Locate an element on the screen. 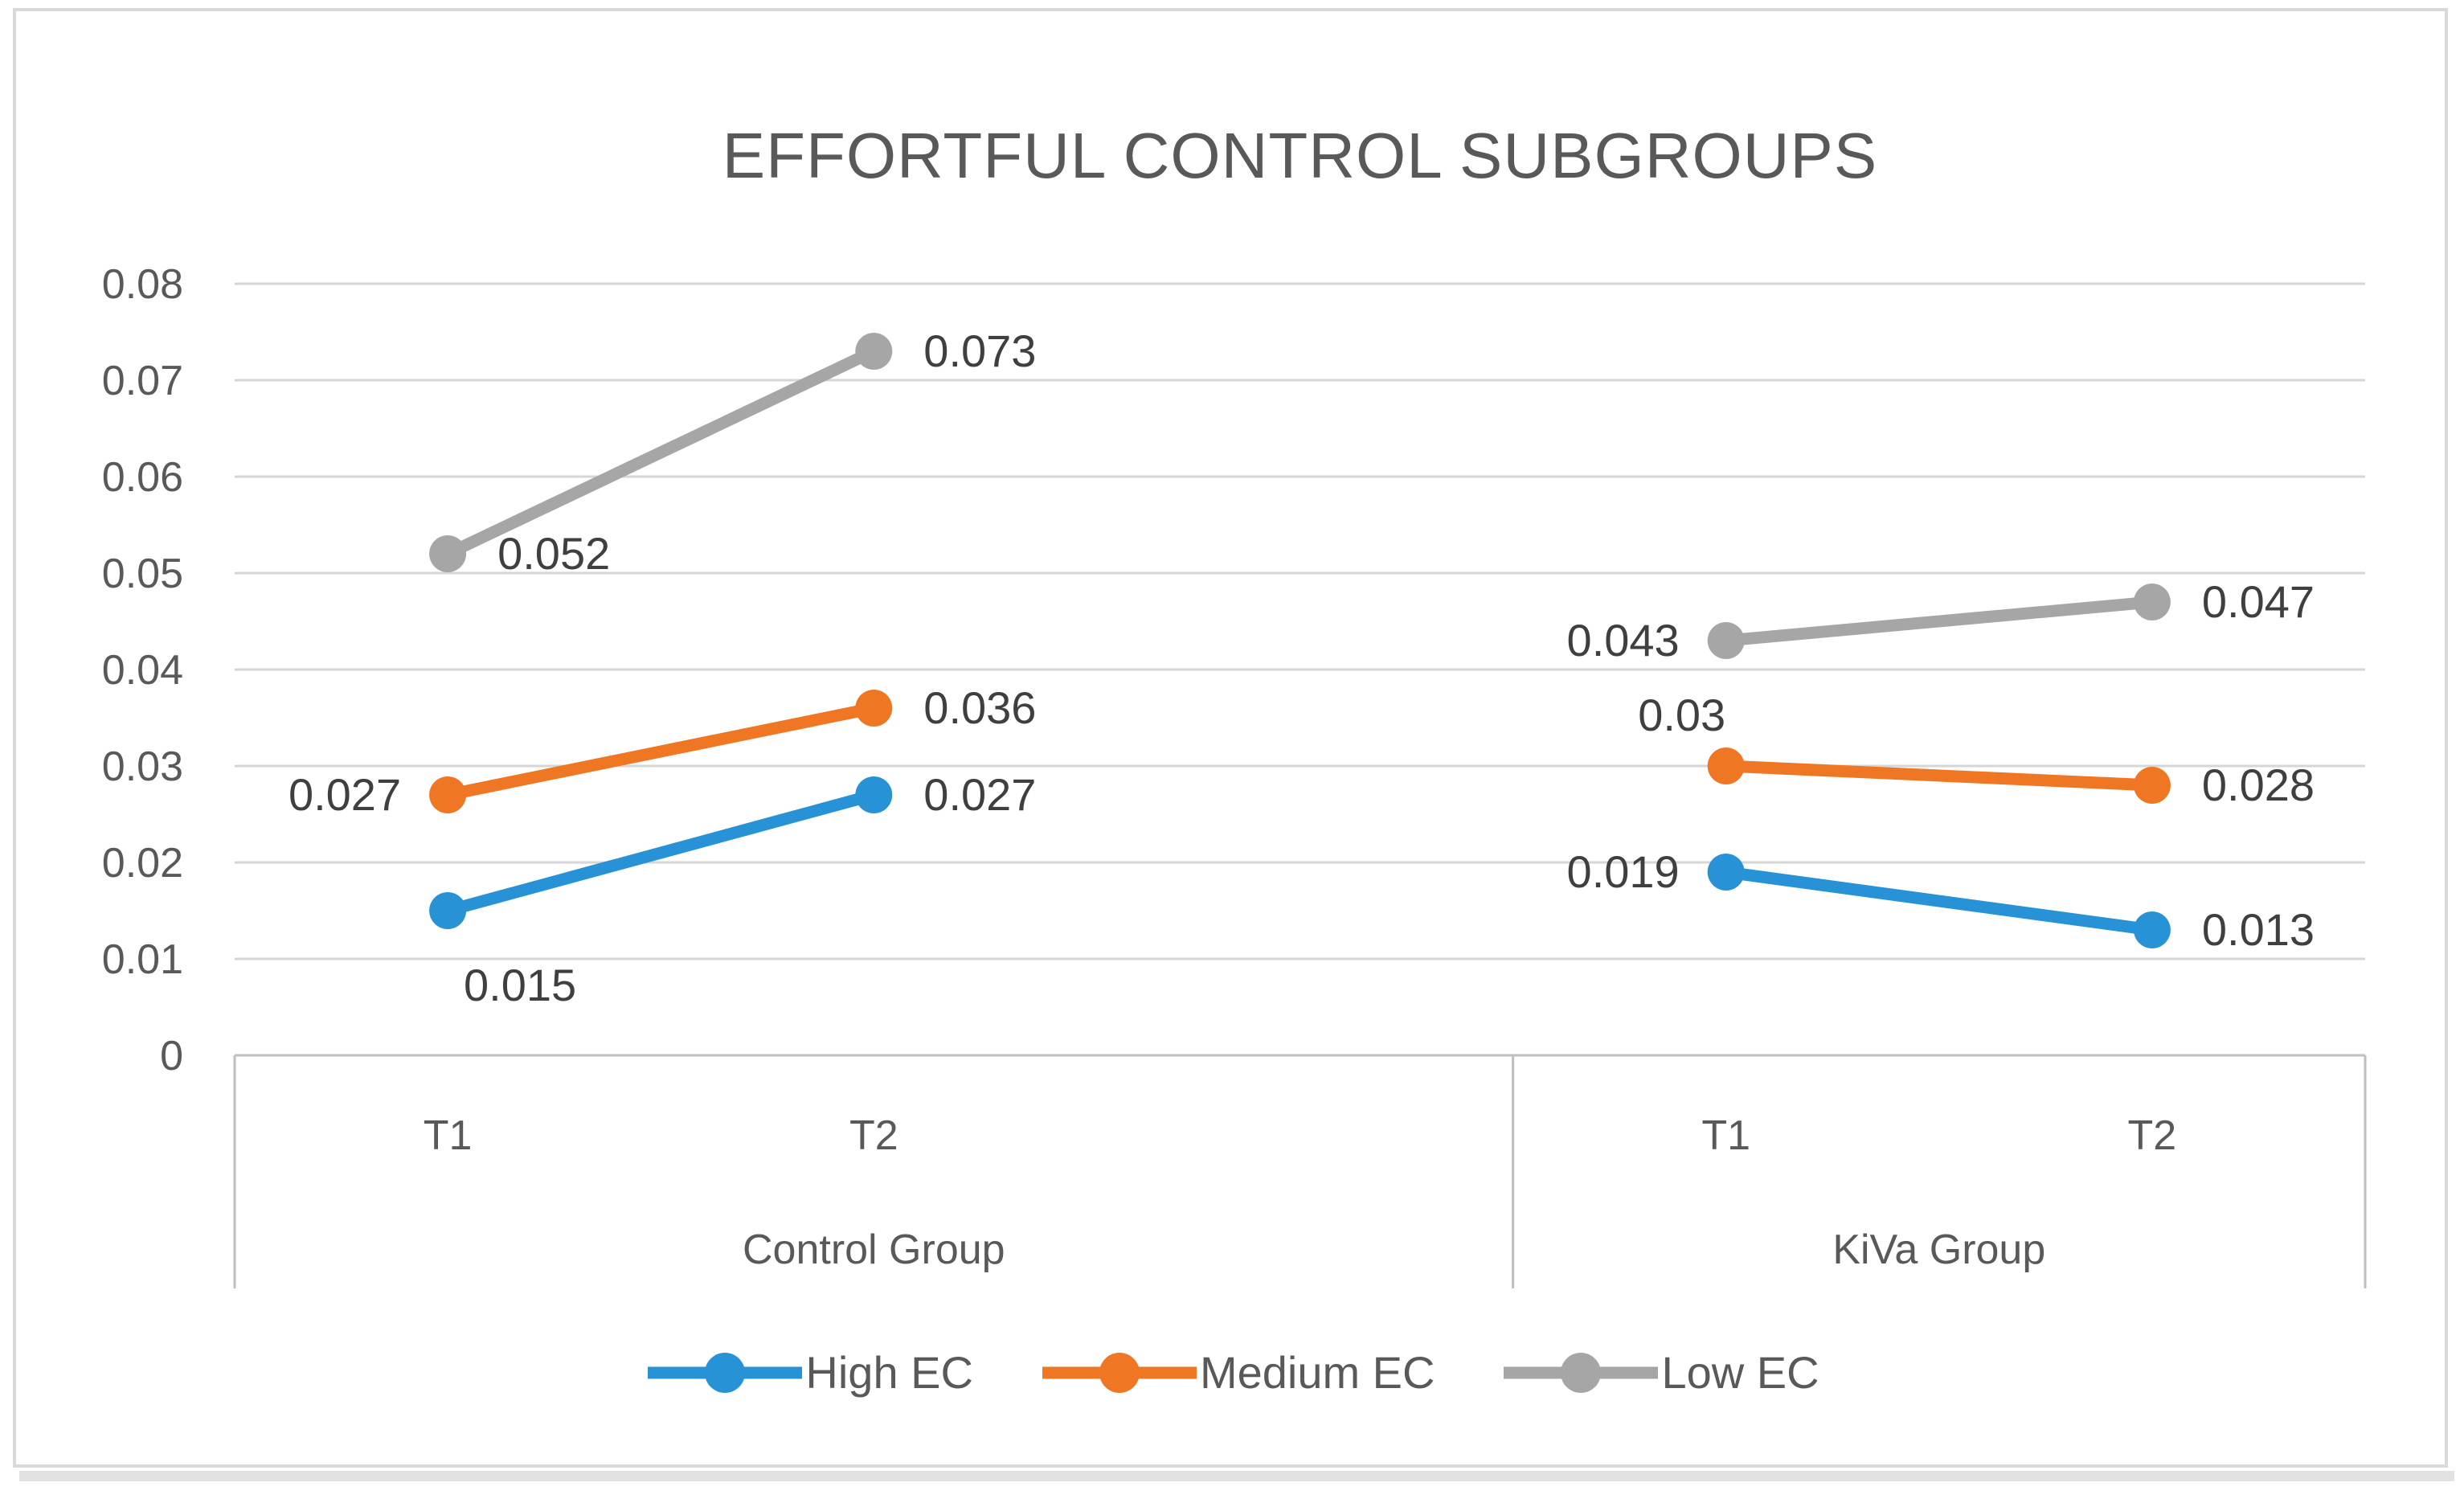  legend-label-high-ec: High EC is located at coordinates (889, 1372).